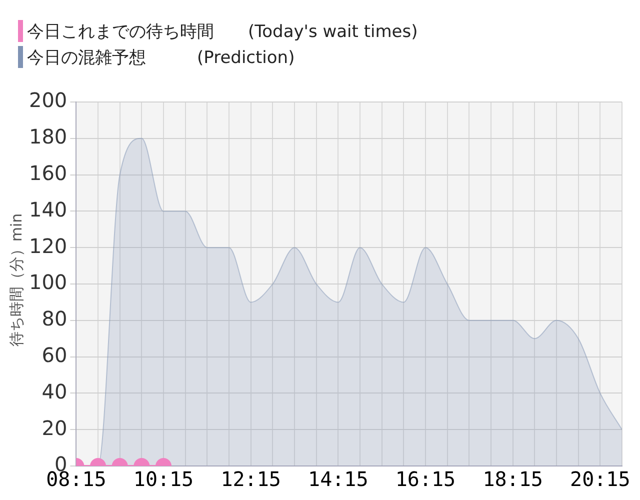 The height and width of the screenshot is (500, 640). Describe the element at coordinates (55, 428) in the screenshot. I see `y-tick-label: 20` at that location.